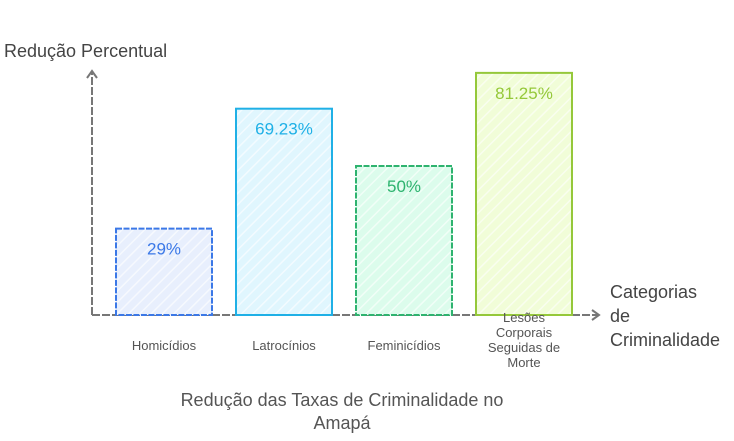 The width and height of the screenshot is (734, 441). I want to click on data-label: 29%, so click(164, 249).